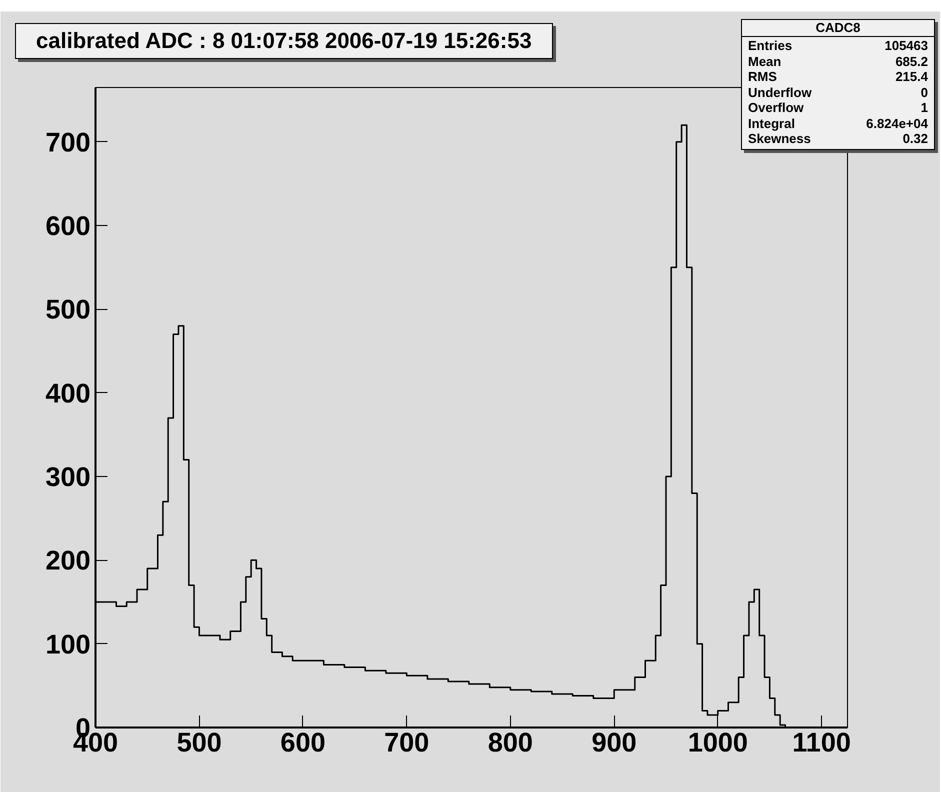 Image resolution: width=941 pixels, height=792 pixels. Describe the element at coordinates (718, 743) in the screenshot. I see `x-tick-label: 1000` at that location.